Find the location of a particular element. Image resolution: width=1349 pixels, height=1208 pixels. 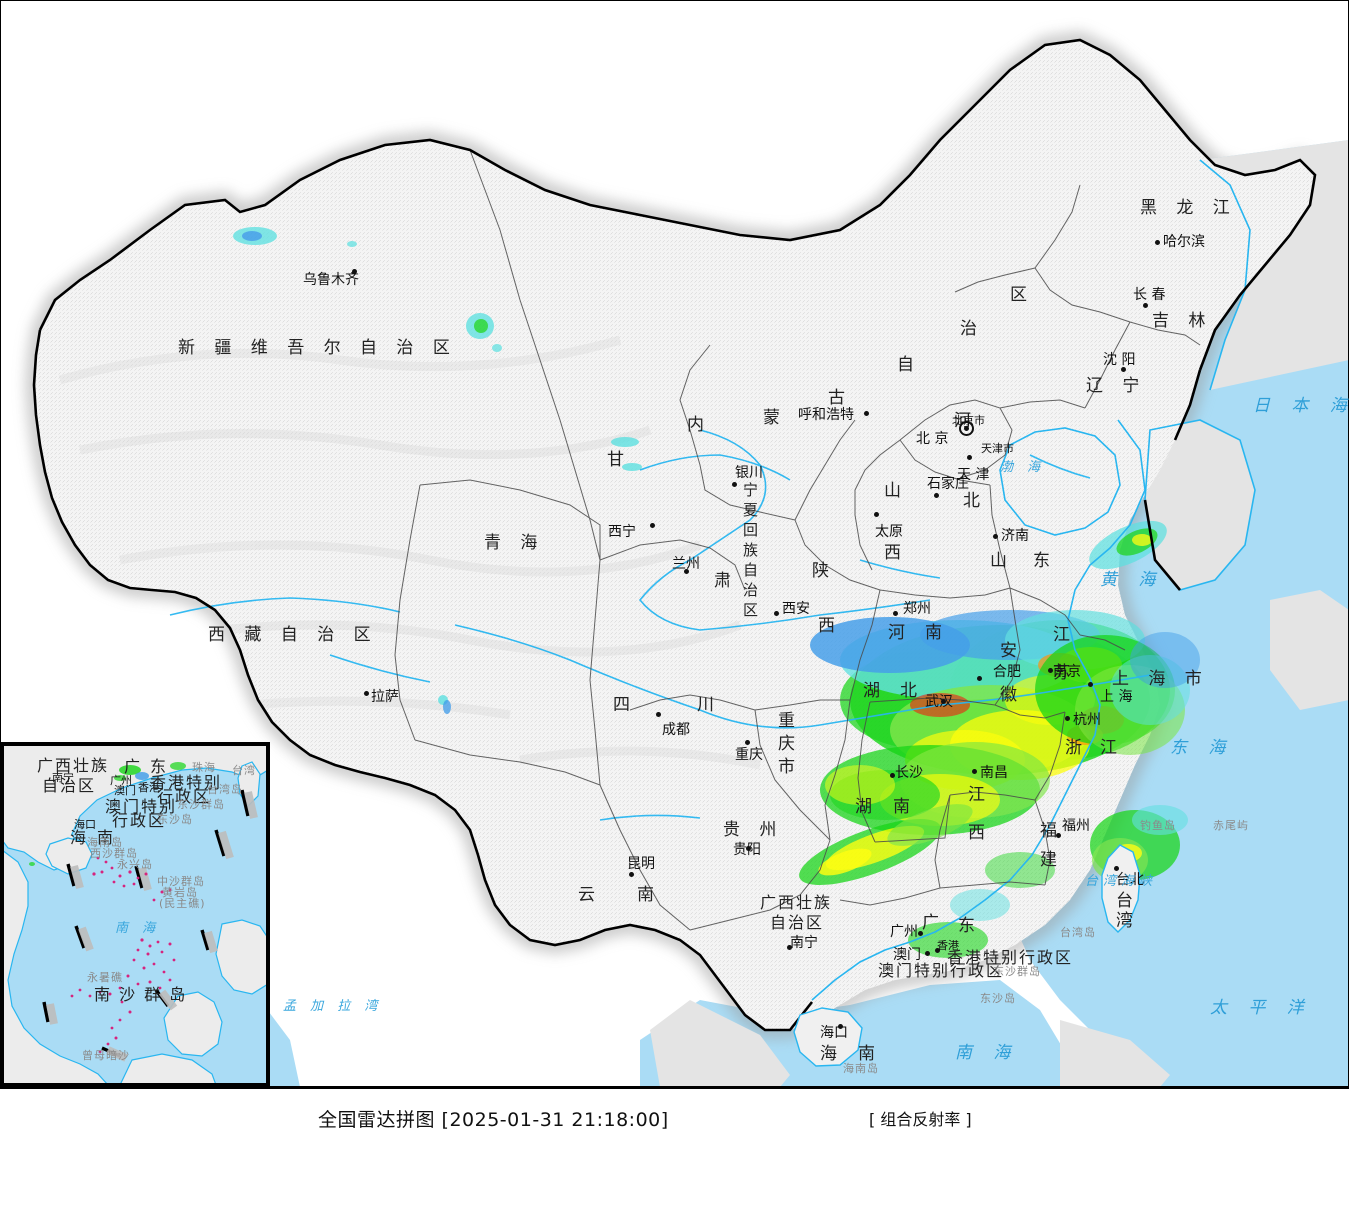

map-title: 全国雷达拼图 [2025-01-31 21:18:00] is located at coordinates (493, 1120).